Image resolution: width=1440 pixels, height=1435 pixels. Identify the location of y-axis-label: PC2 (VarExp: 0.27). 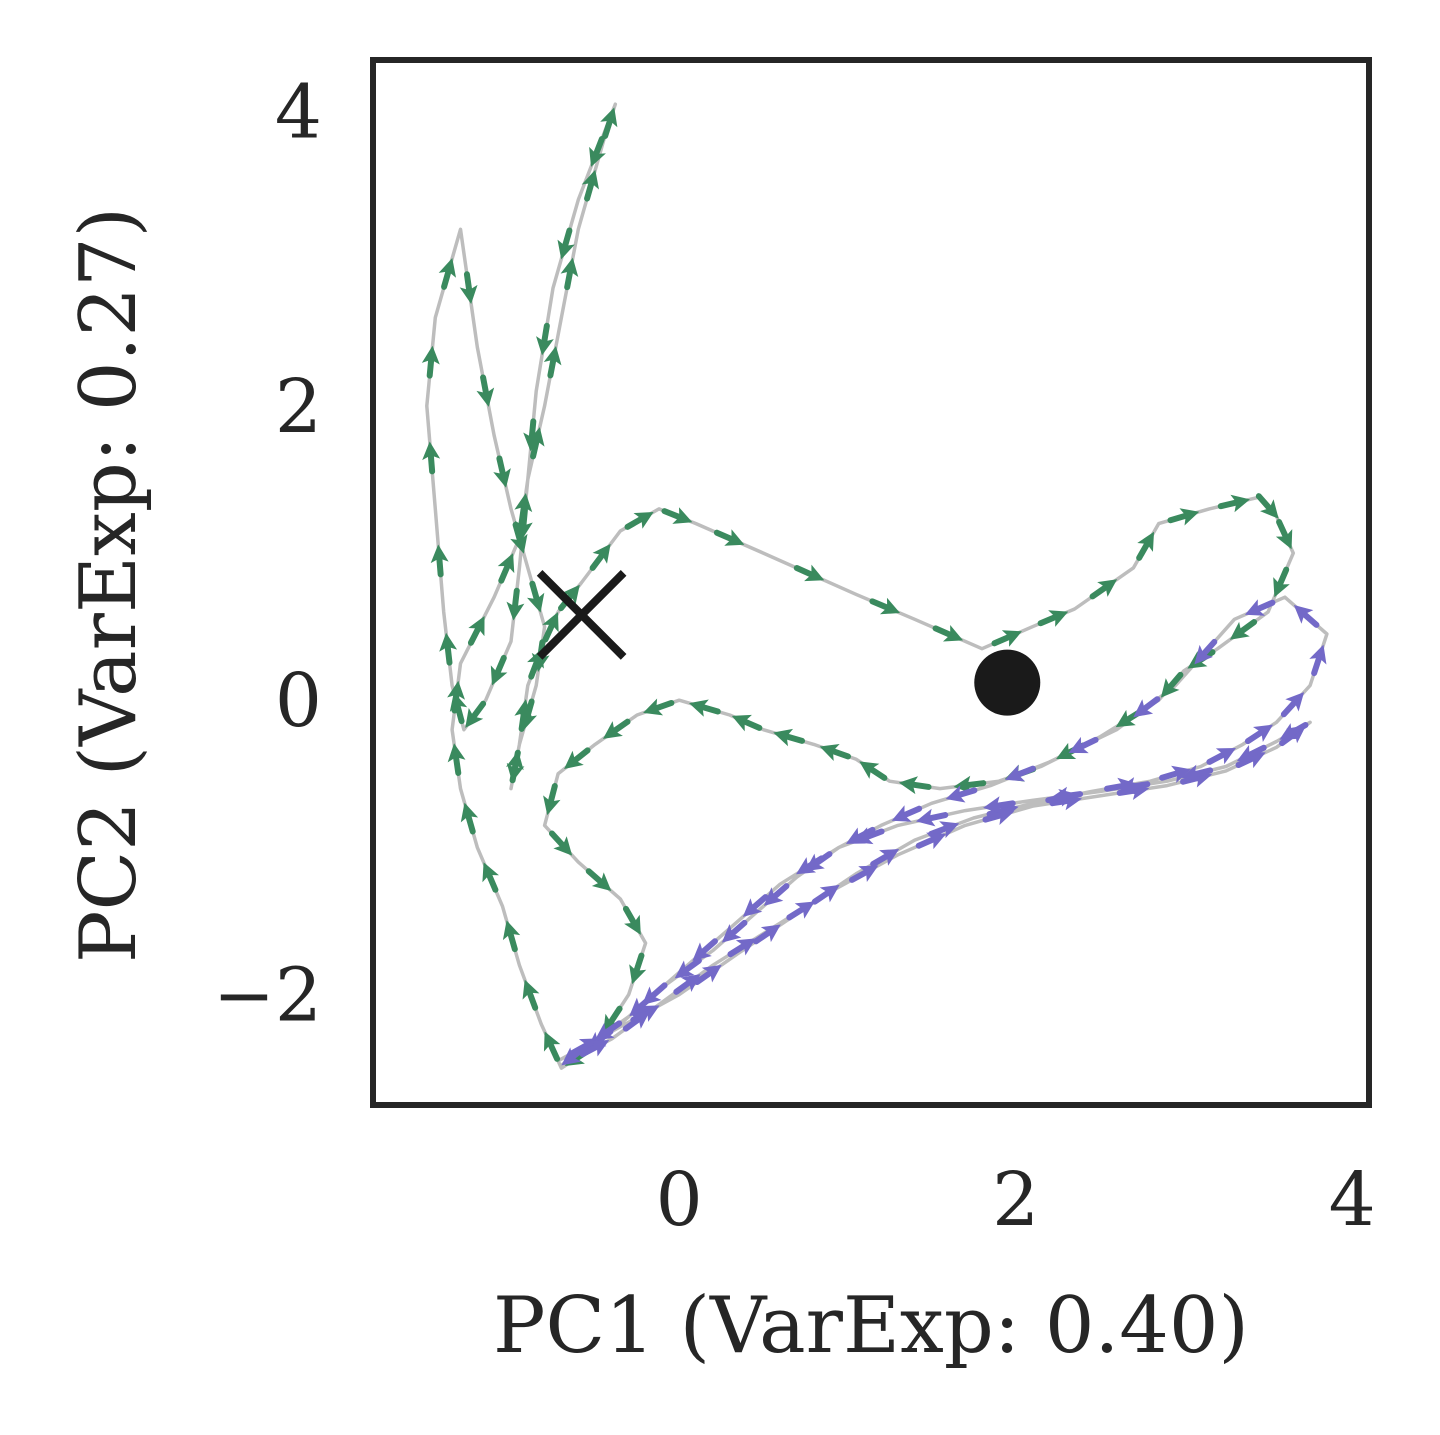
(109, 585).